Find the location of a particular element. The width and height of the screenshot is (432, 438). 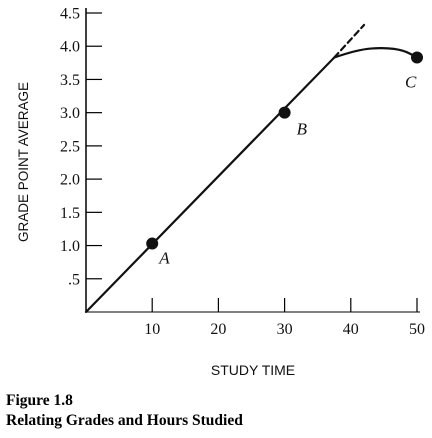

point-b is located at coordinates (284, 112).